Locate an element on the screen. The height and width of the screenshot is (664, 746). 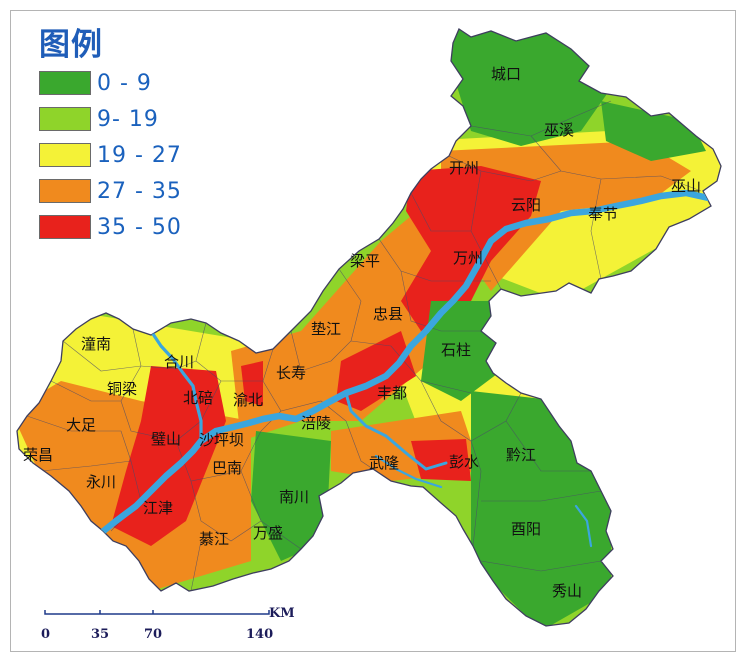
legend-item: 35 - 50 is located at coordinates (110, 227).